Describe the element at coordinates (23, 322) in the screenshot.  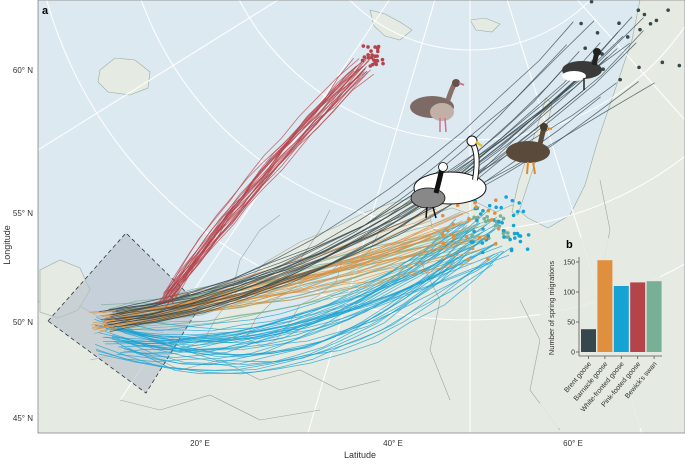
I see `y-tick-label: 50° N` at that location.